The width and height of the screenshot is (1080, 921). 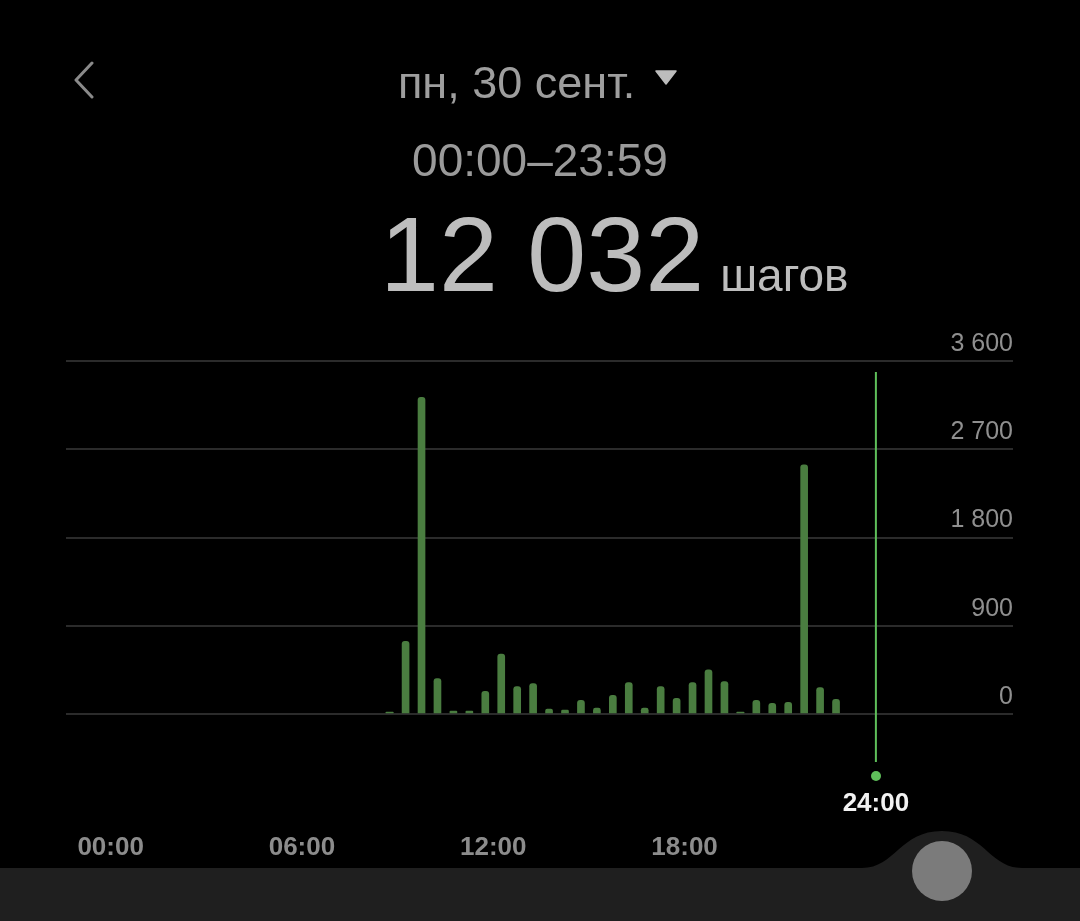 What do you see at coordinates (981, 341) in the screenshot?
I see `y-tick-label: 3 600` at bounding box center [981, 341].